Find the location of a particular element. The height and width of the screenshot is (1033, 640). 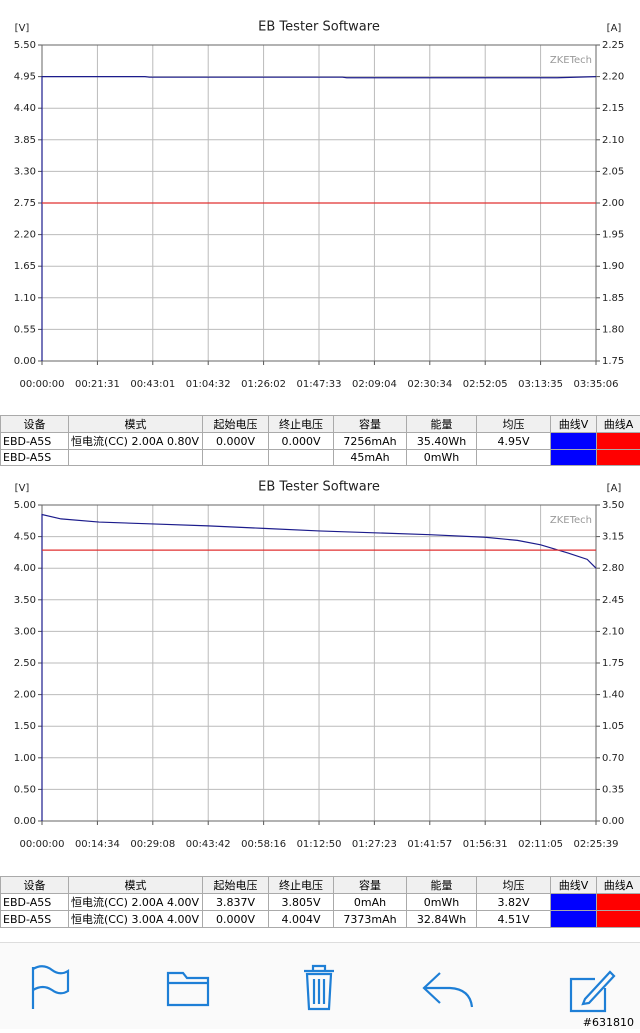

y2-tick-label: 1.75 is located at coordinates (613, 663).